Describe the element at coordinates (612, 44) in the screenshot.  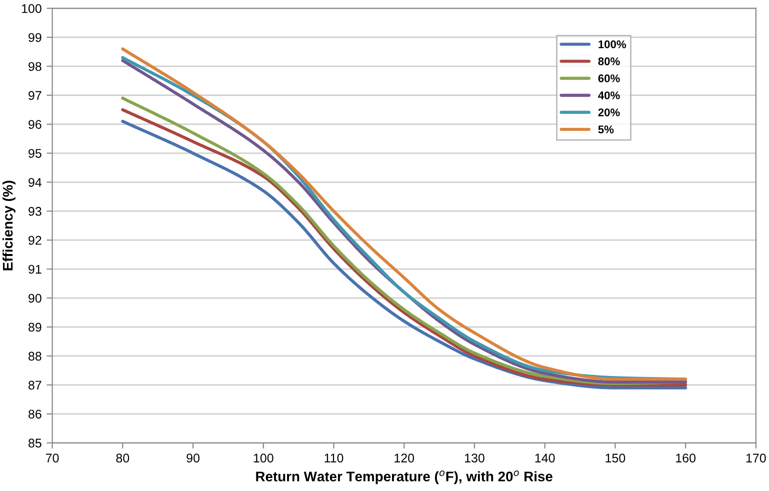
I see `legend-label: 100%` at that location.